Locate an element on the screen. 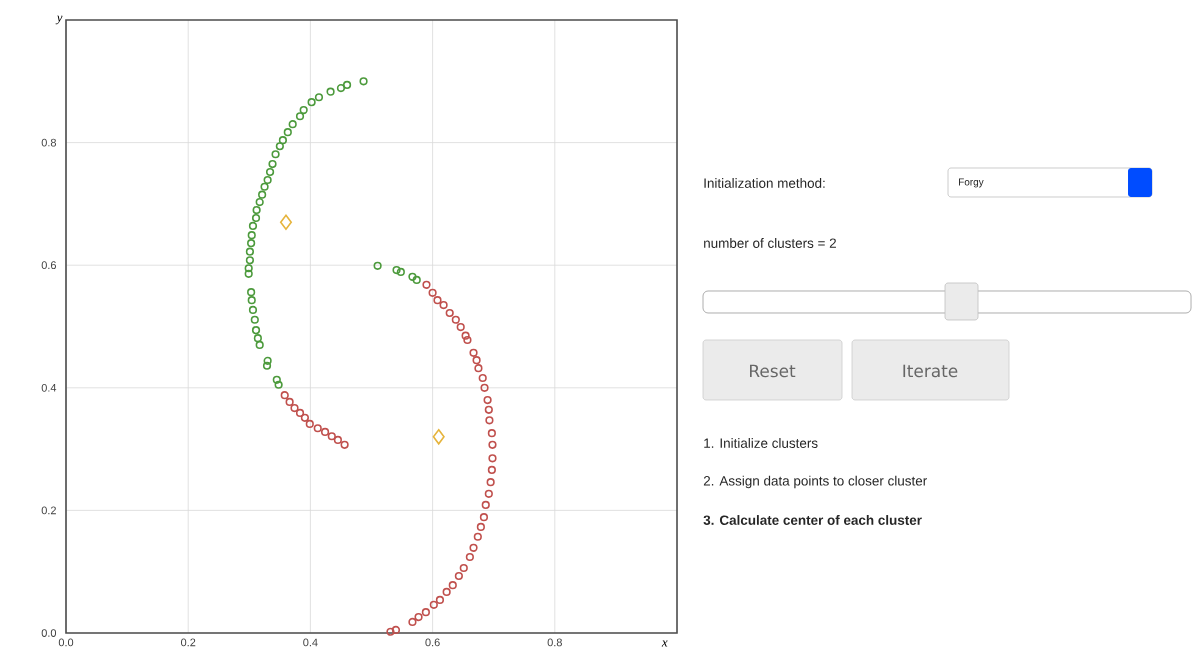  y-tick-label: 0.6 is located at coordinates (48, 265).